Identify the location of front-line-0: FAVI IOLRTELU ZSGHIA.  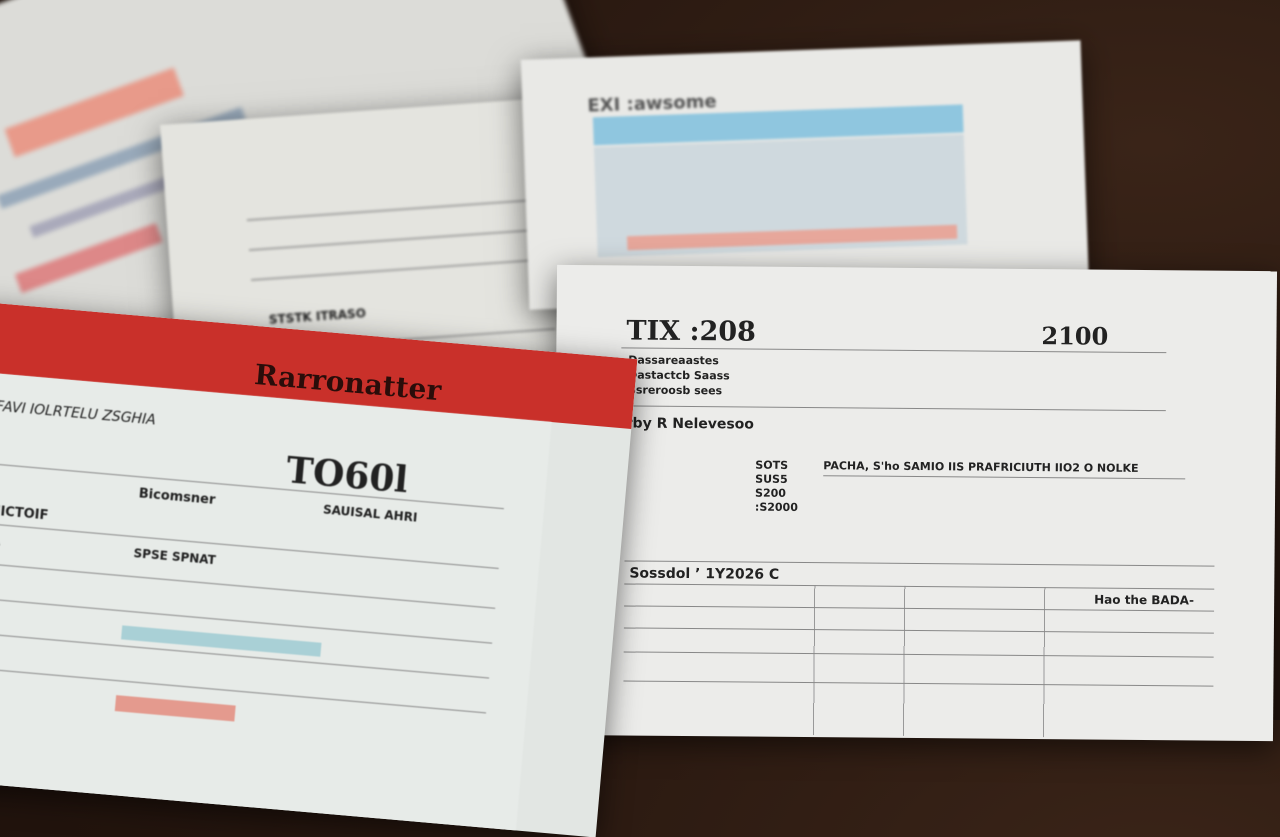
(78, 413).